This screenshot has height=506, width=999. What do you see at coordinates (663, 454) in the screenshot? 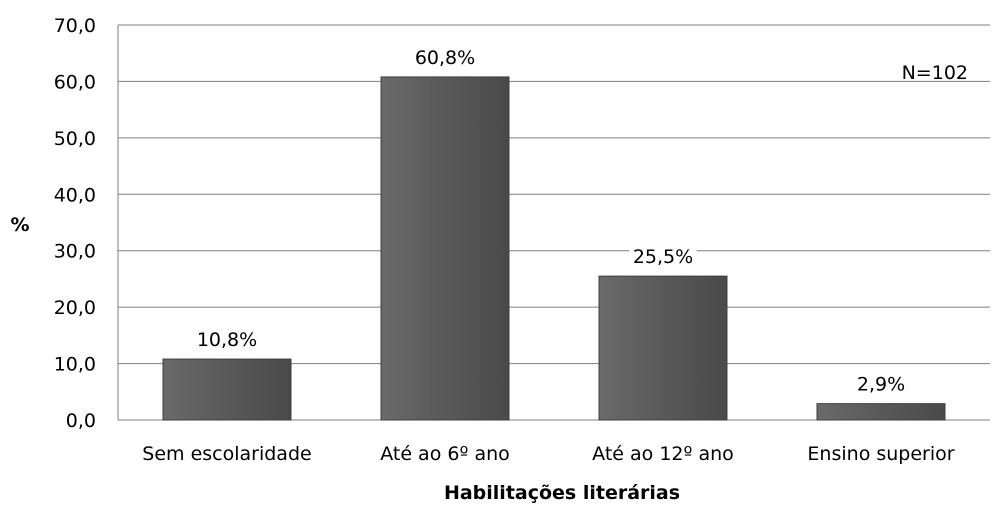
I see `category-label: Até ao 12º ano` at bounding box center [663, 454].